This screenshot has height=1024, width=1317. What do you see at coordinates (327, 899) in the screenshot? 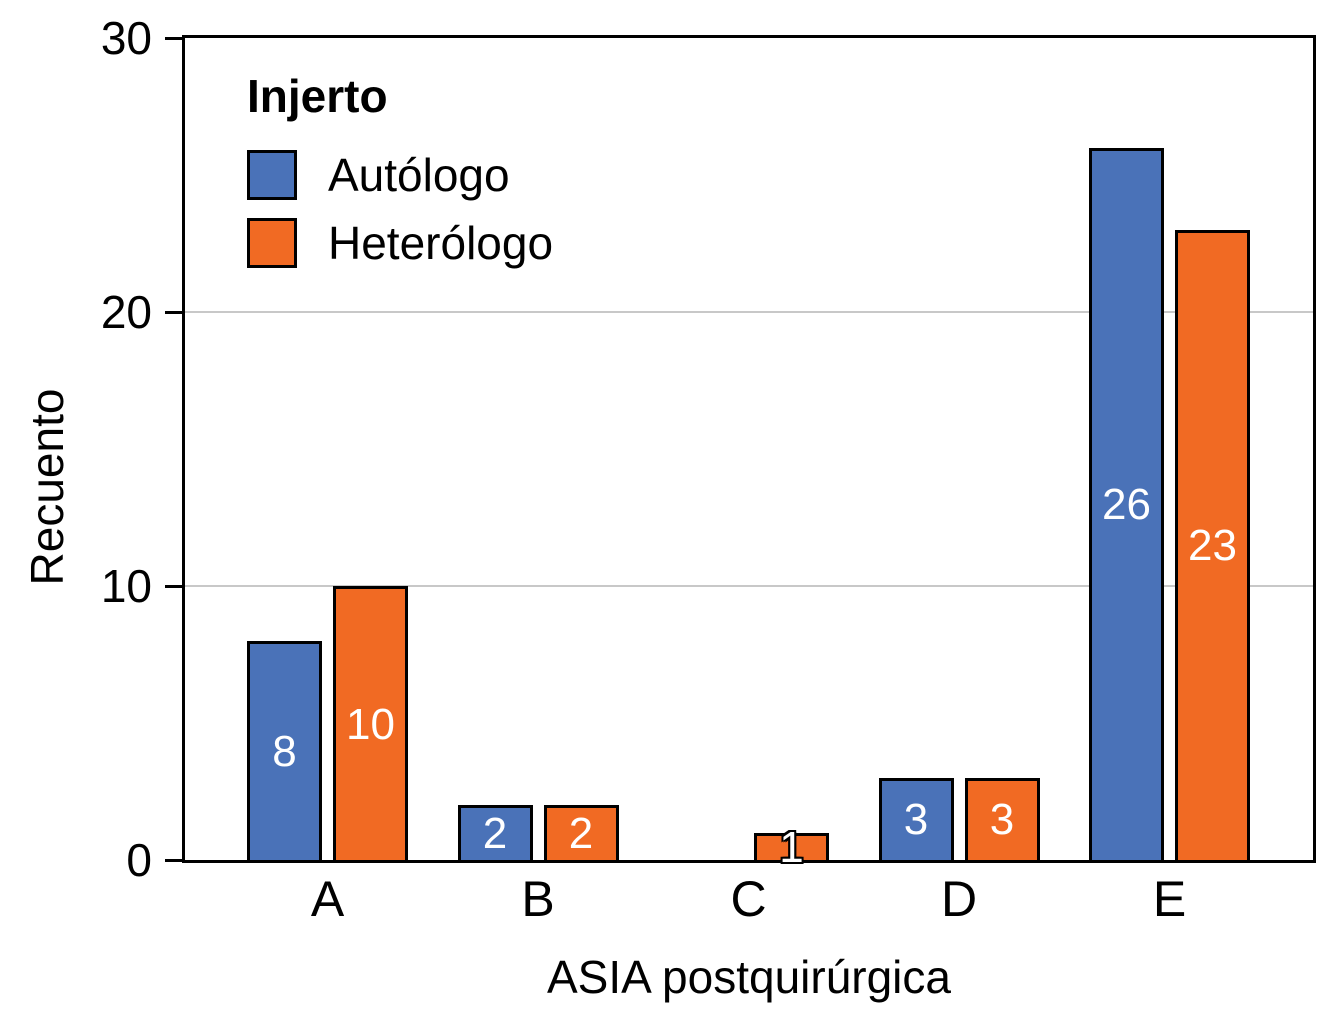
I see `x-tick-label-a: A` at bounding box center [327, 899].